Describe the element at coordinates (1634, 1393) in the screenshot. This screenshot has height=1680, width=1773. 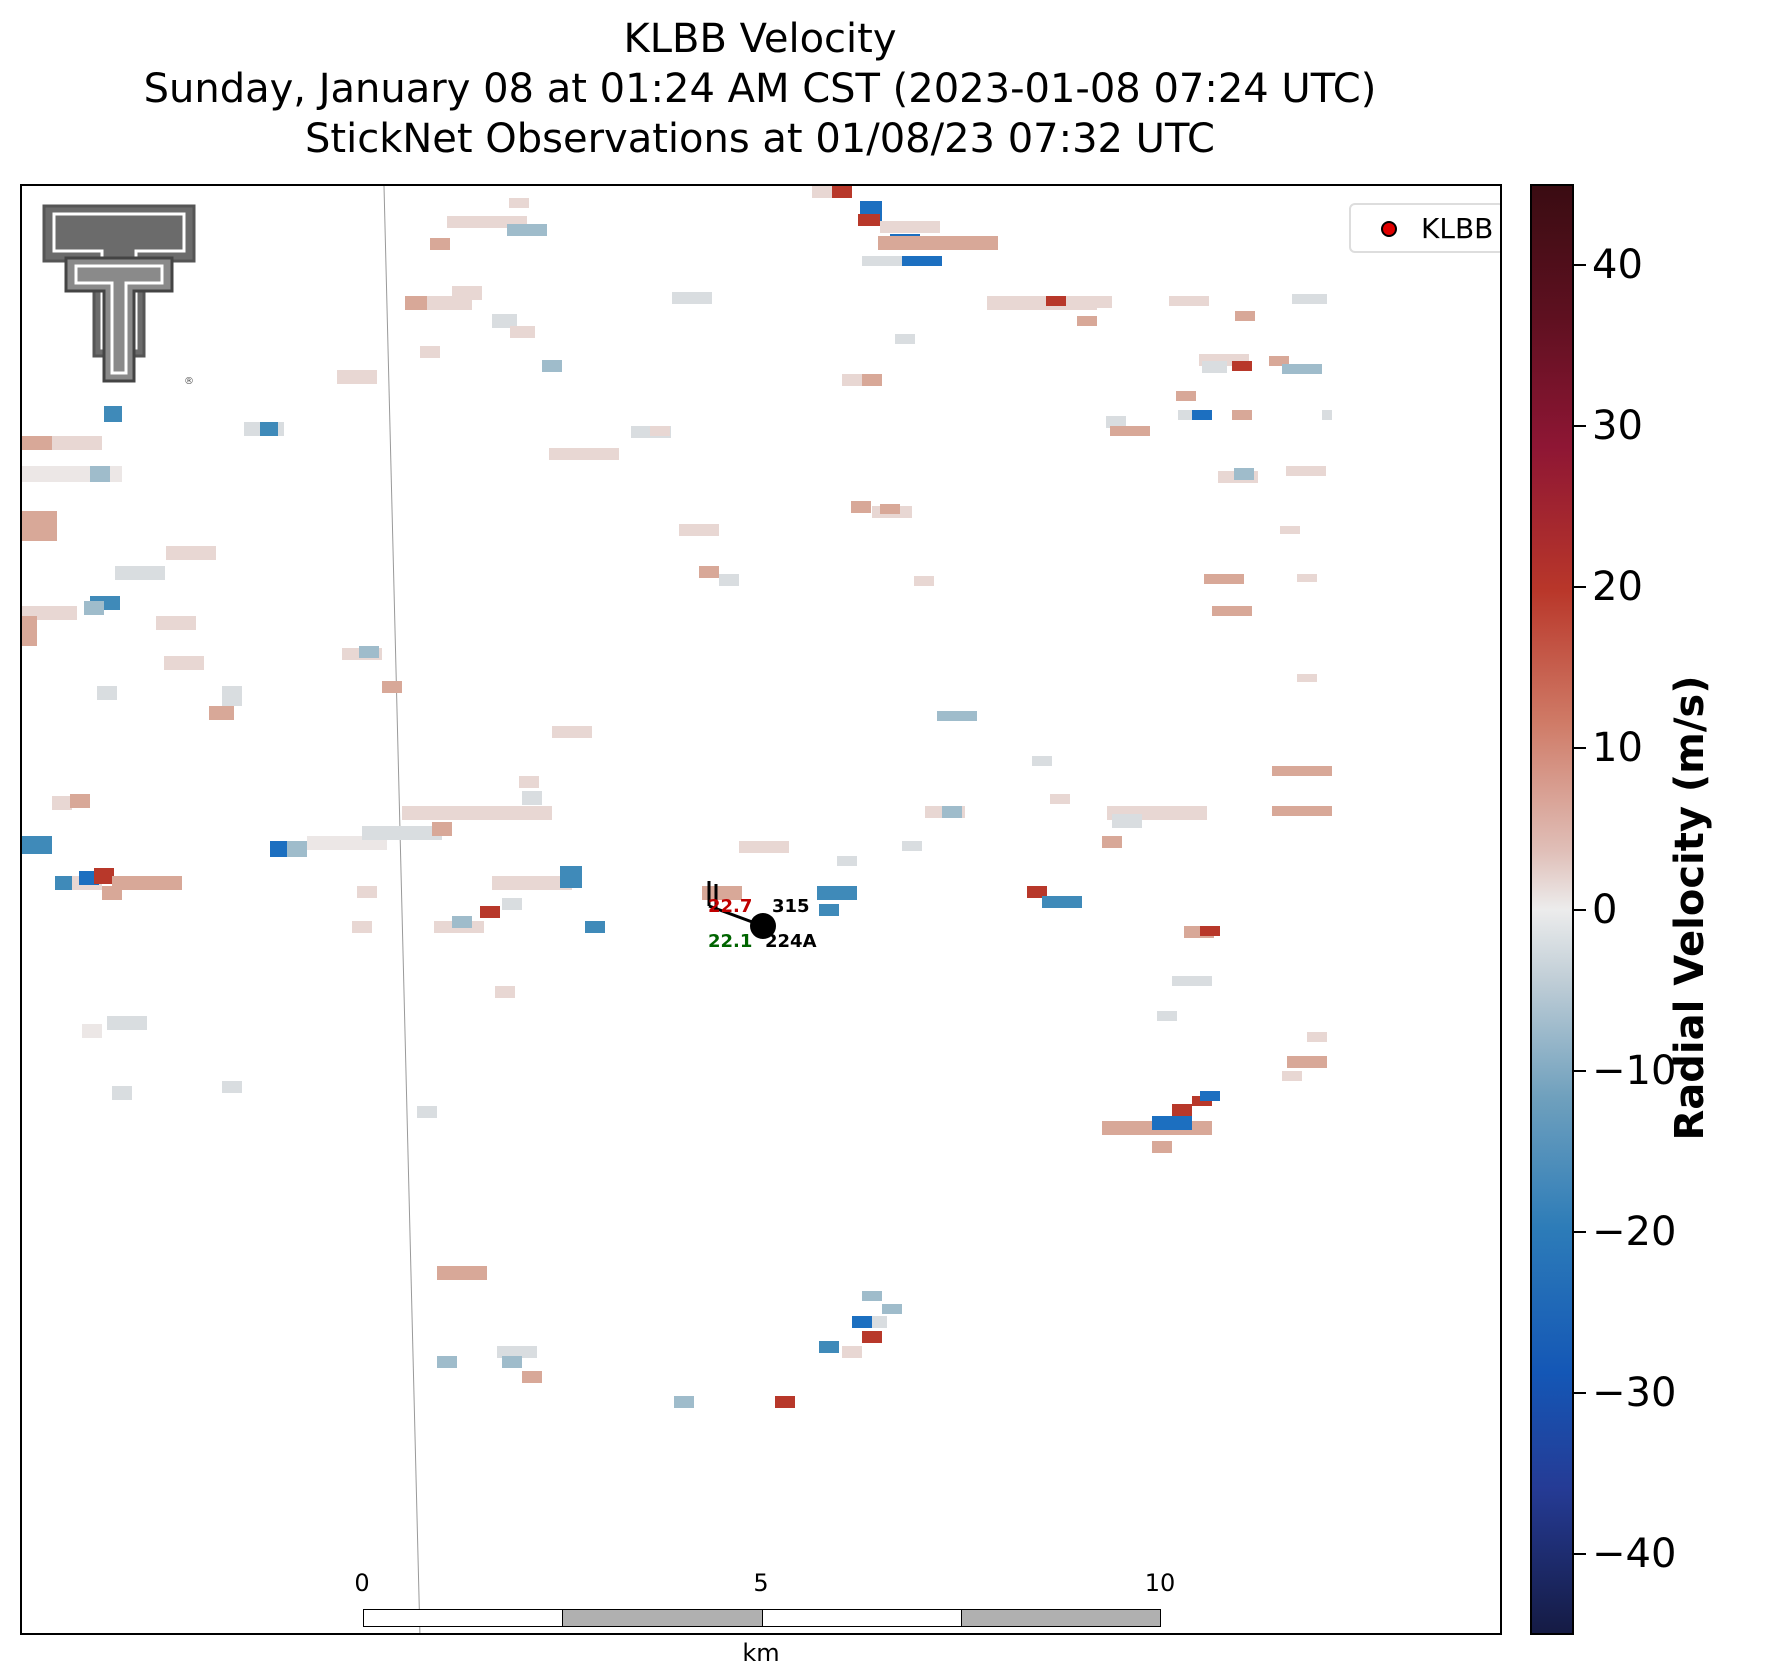
I see `colorbar-tick-label: −30` at that location.